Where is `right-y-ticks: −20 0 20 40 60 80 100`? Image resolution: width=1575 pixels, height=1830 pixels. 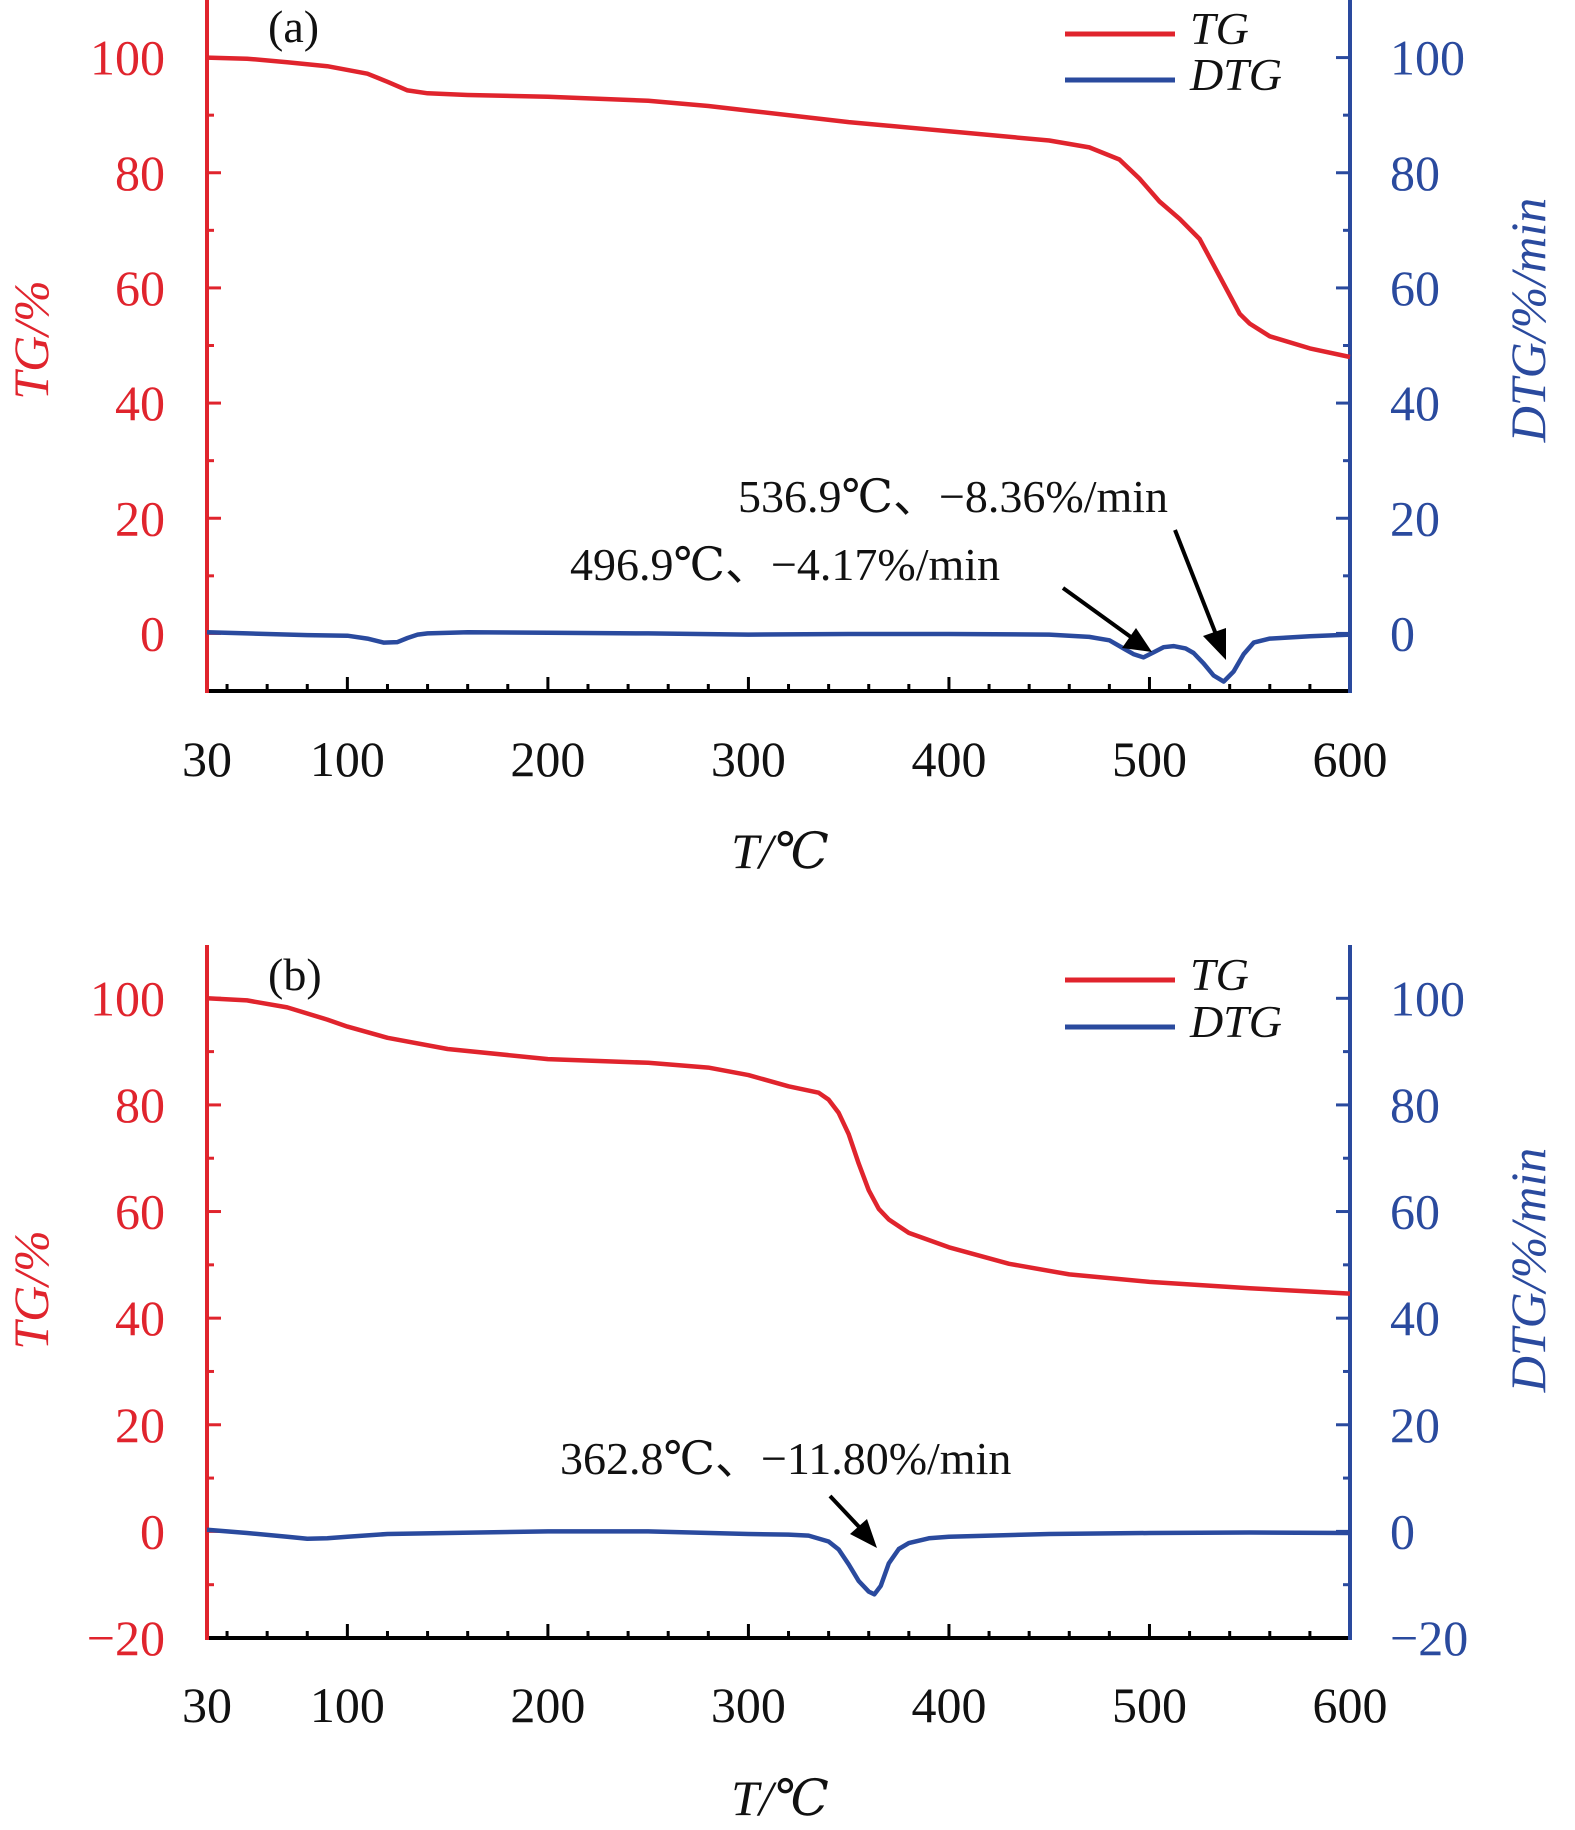
right-y-ticks: −20 0 20 40 60 80 100 is located at coordinates (1402, 1318).